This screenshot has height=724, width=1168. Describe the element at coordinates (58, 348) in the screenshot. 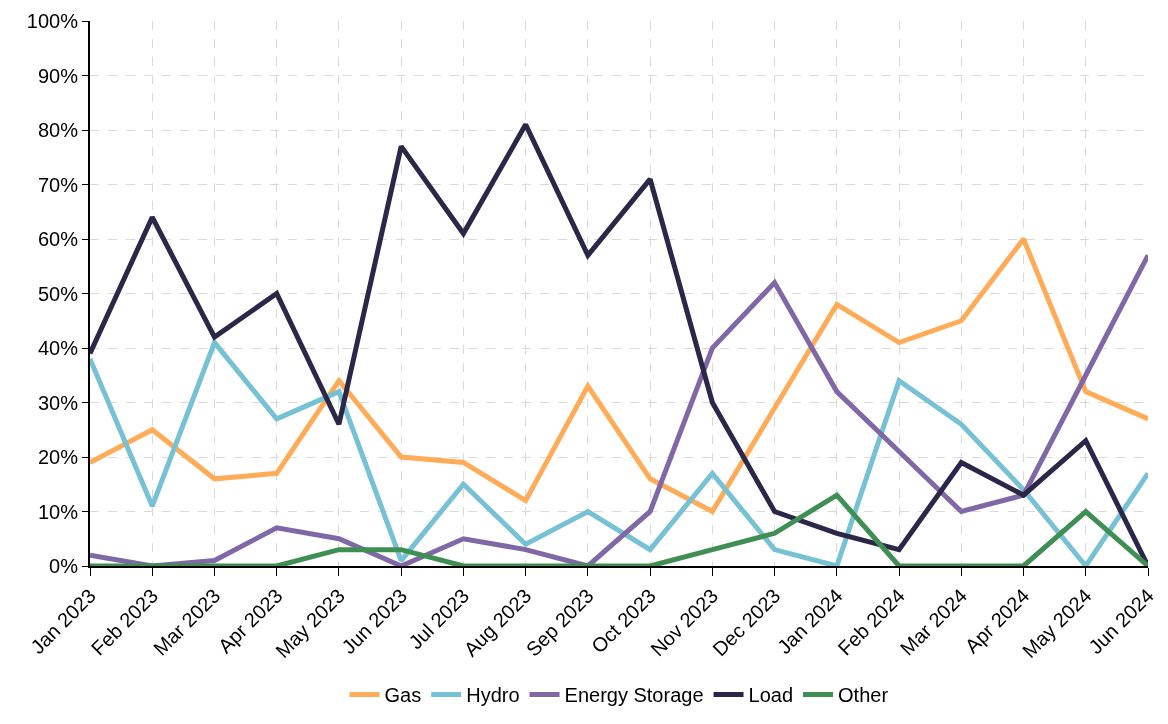

I see `y-tick-label: 40%` at that location.